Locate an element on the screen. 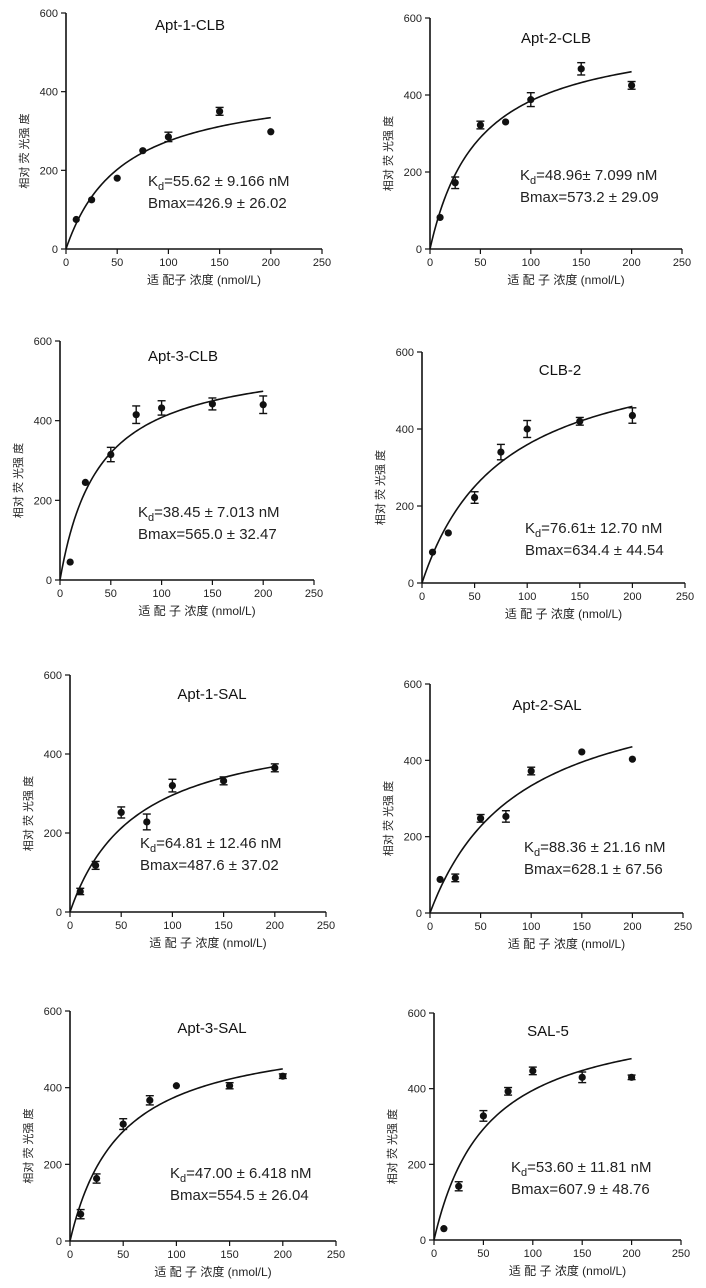  kd-annotation: Kd=53.60 ± 11.81 nM is located at coordinates (581, 1169).